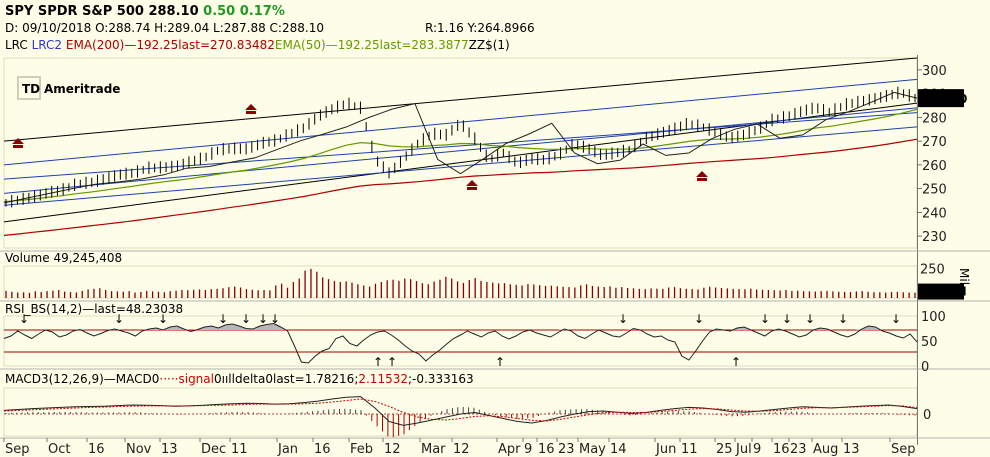  What do you see at coordinates (932, 269) in the screenshot?
I see `volume-tick-label: 250` at bounding box center [932, 269].